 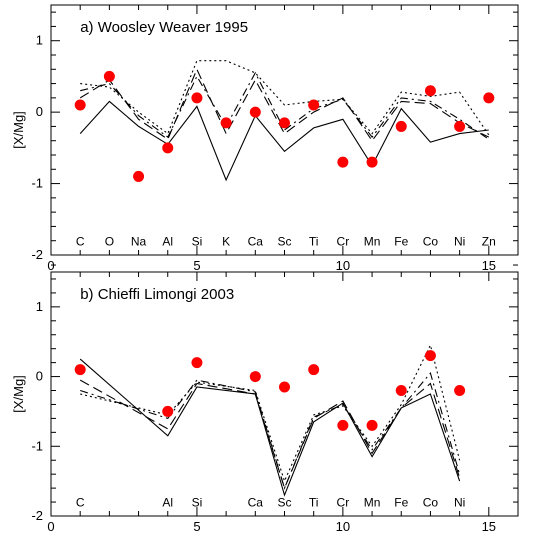 I want to click on element-label: Na, so click(x=139, y=241).